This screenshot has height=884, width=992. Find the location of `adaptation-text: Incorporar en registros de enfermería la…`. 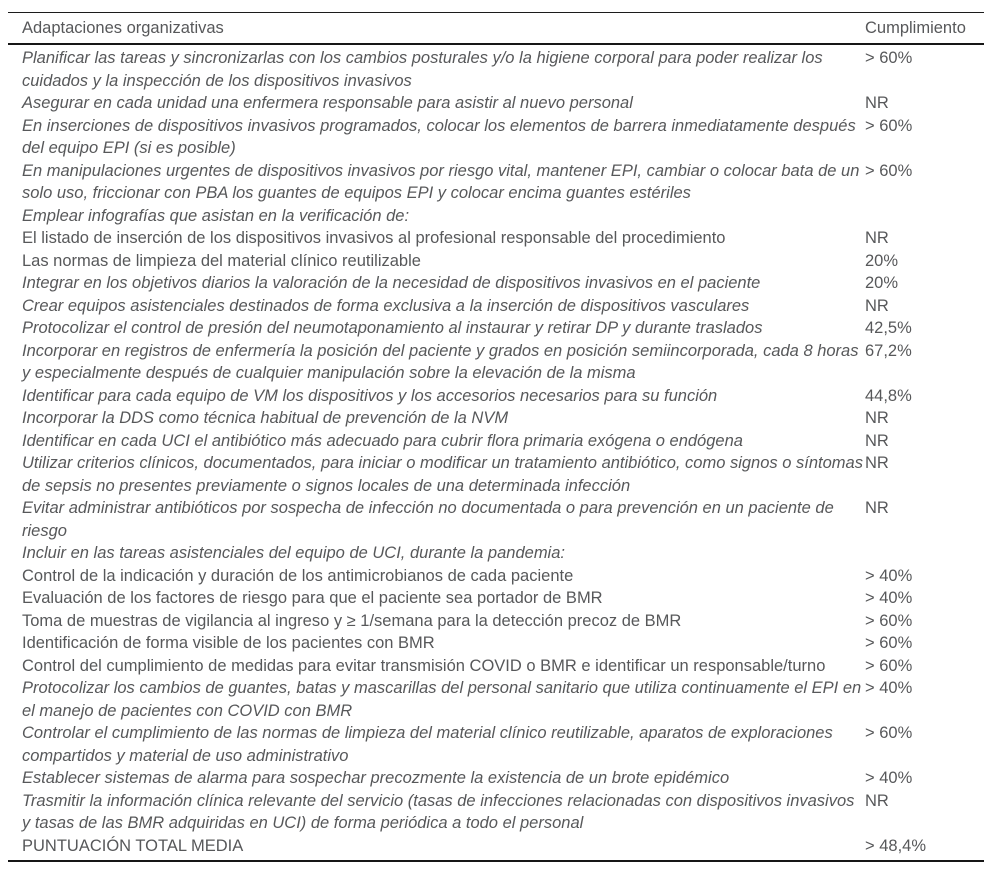

adaptation-text: Incorporar en registros de enfermería la… is located at coordinates (440, 362).